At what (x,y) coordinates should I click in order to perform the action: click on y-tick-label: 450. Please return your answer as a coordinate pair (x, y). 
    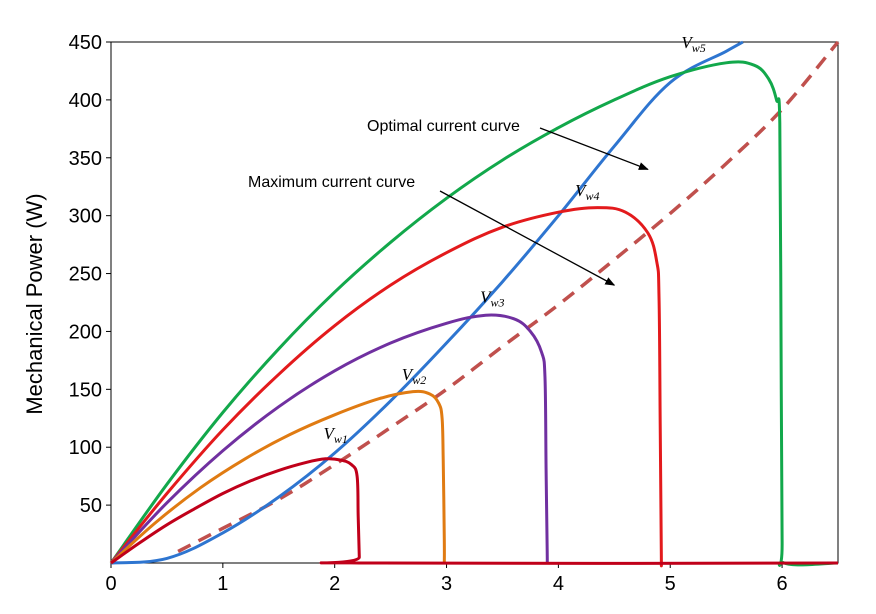
    Looking at the image, I should click on (85, 43).